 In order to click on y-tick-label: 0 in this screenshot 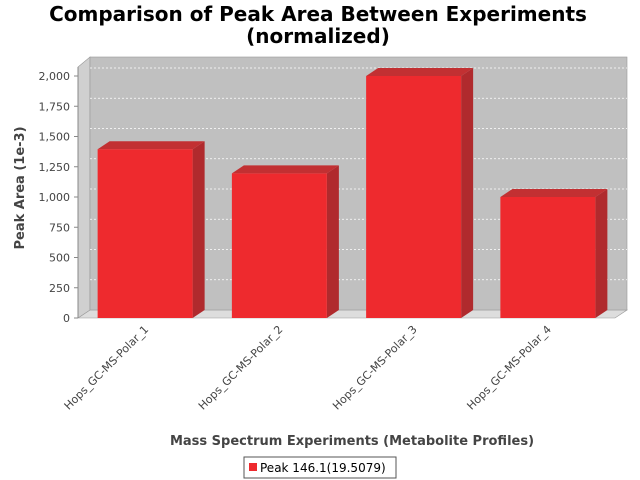, I will do `click(66, 318)`.